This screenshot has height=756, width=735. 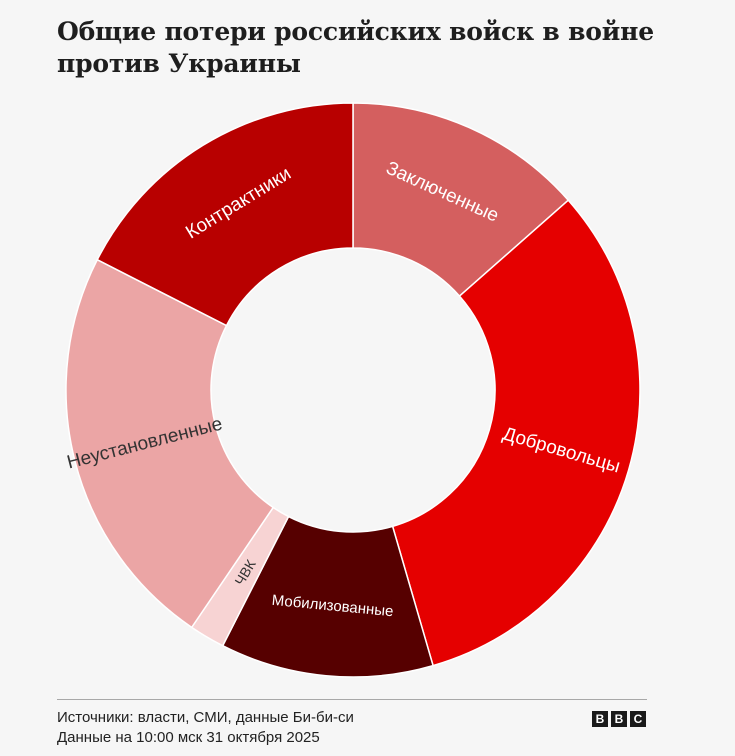 I want to click on bbc-logo: B B C, so click(x=619, y=719).